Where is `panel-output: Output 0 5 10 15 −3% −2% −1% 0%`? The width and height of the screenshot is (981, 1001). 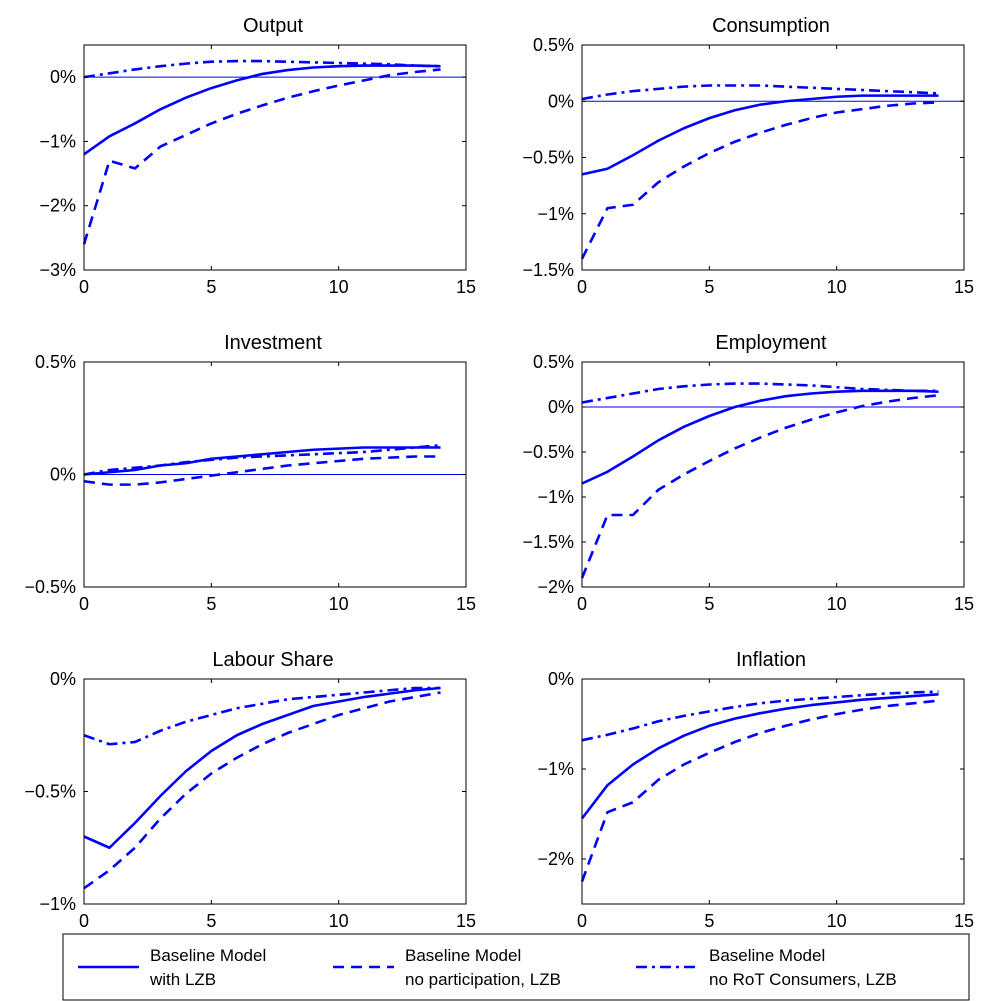 panel-output: Output 0 5 10 15 −3% −2% −1% 0% is located at coordinates (257, 156).